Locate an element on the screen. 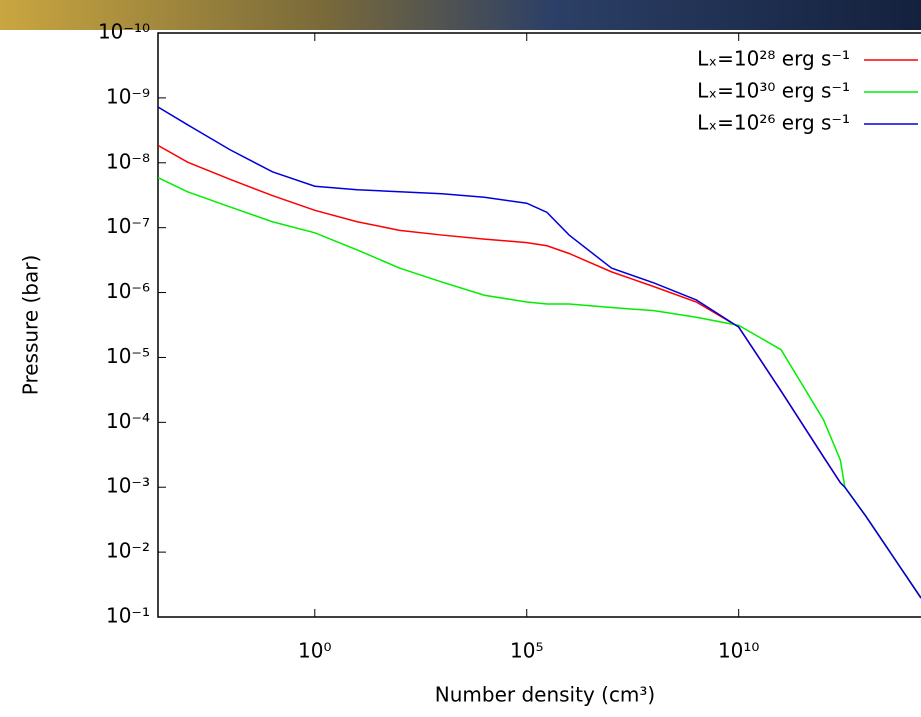 The image size is (921, 717). y-tick-label: 10⁻⁴ is located at coordinates (128, 421).